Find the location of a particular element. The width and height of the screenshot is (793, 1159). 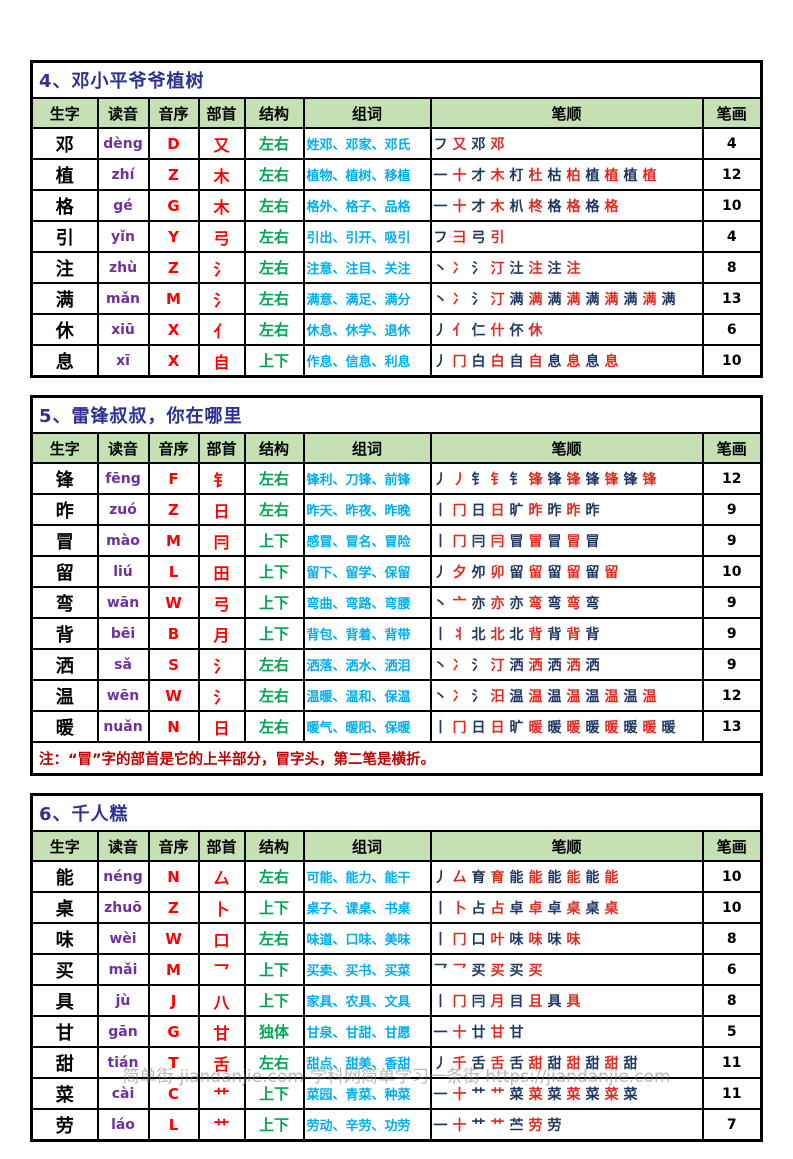

table-row: 昨 zuó Z 日左右 昨天、昨夜、昨晚丨冂日日旷昨昨昨昨 9 is located at coordinates (396, 509).